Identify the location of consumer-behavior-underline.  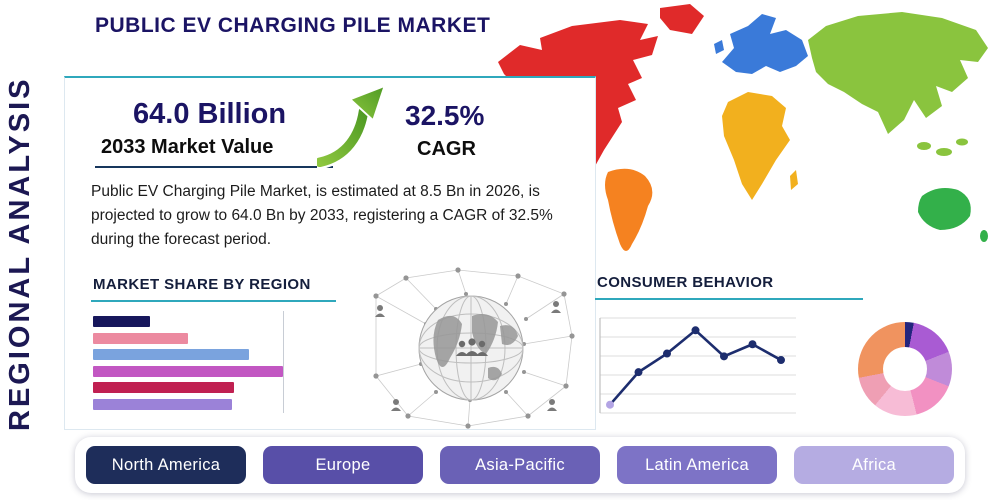
(729, 299).